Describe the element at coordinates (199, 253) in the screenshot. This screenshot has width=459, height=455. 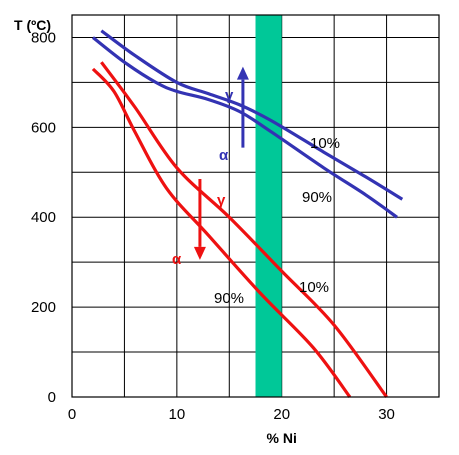
I see `red-arrow-head-icon` at that location.